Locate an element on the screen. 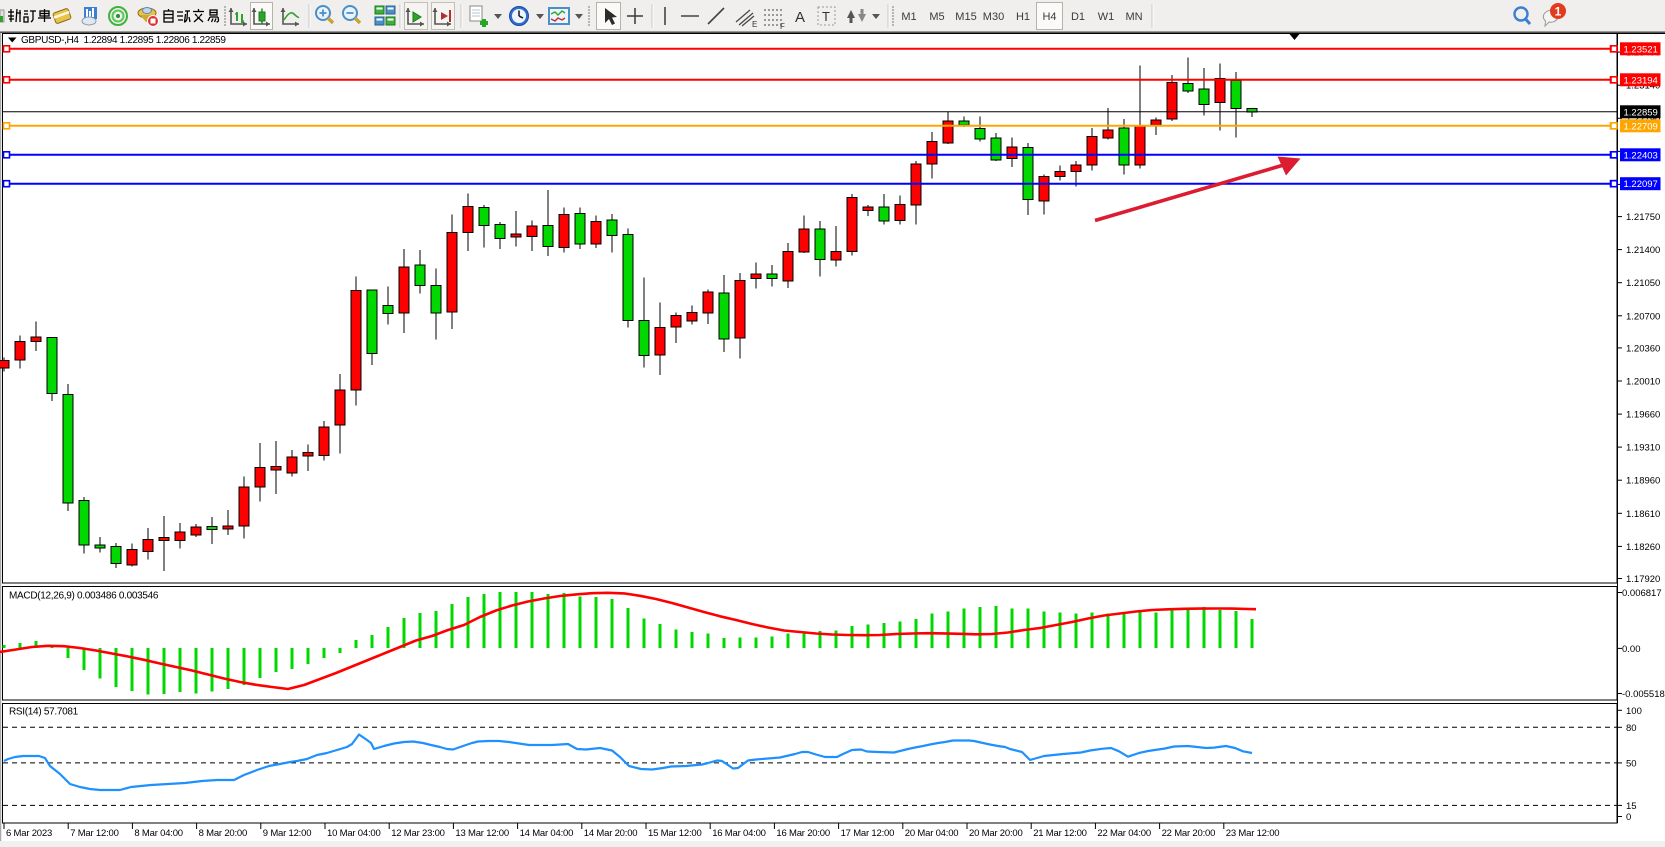 The height and width of the screenshot is (847, 1665). svg-text: 1.22859 is located at coordinates (1641, 112).